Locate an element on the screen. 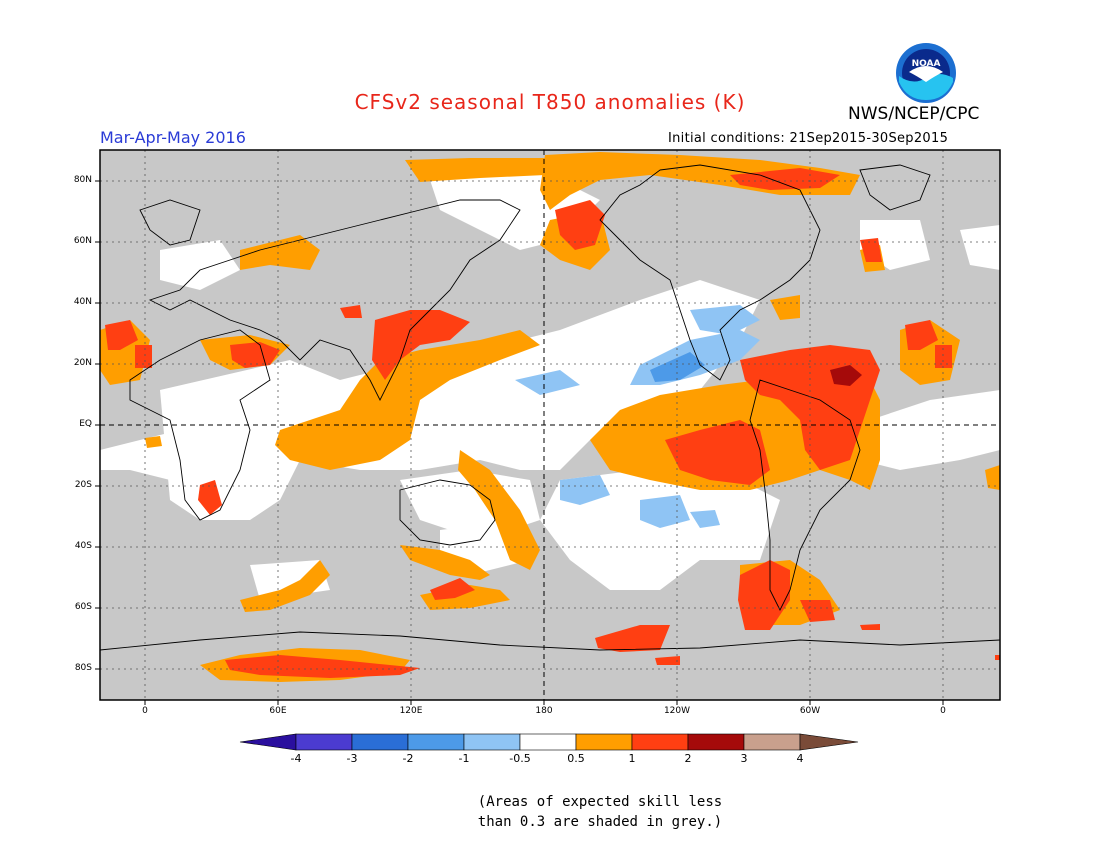  cool-regions-dark is located at coordinates (677, 367).